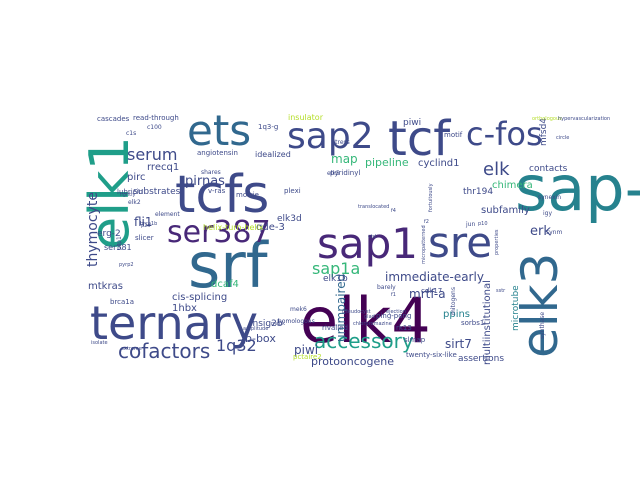 The height and width of the screenshot is (480, 640). What do you see at coordinates (356, 312) in the screenshot?
I see `word-pseudocyst: pseudocyst` at bounding box center [356, 312].